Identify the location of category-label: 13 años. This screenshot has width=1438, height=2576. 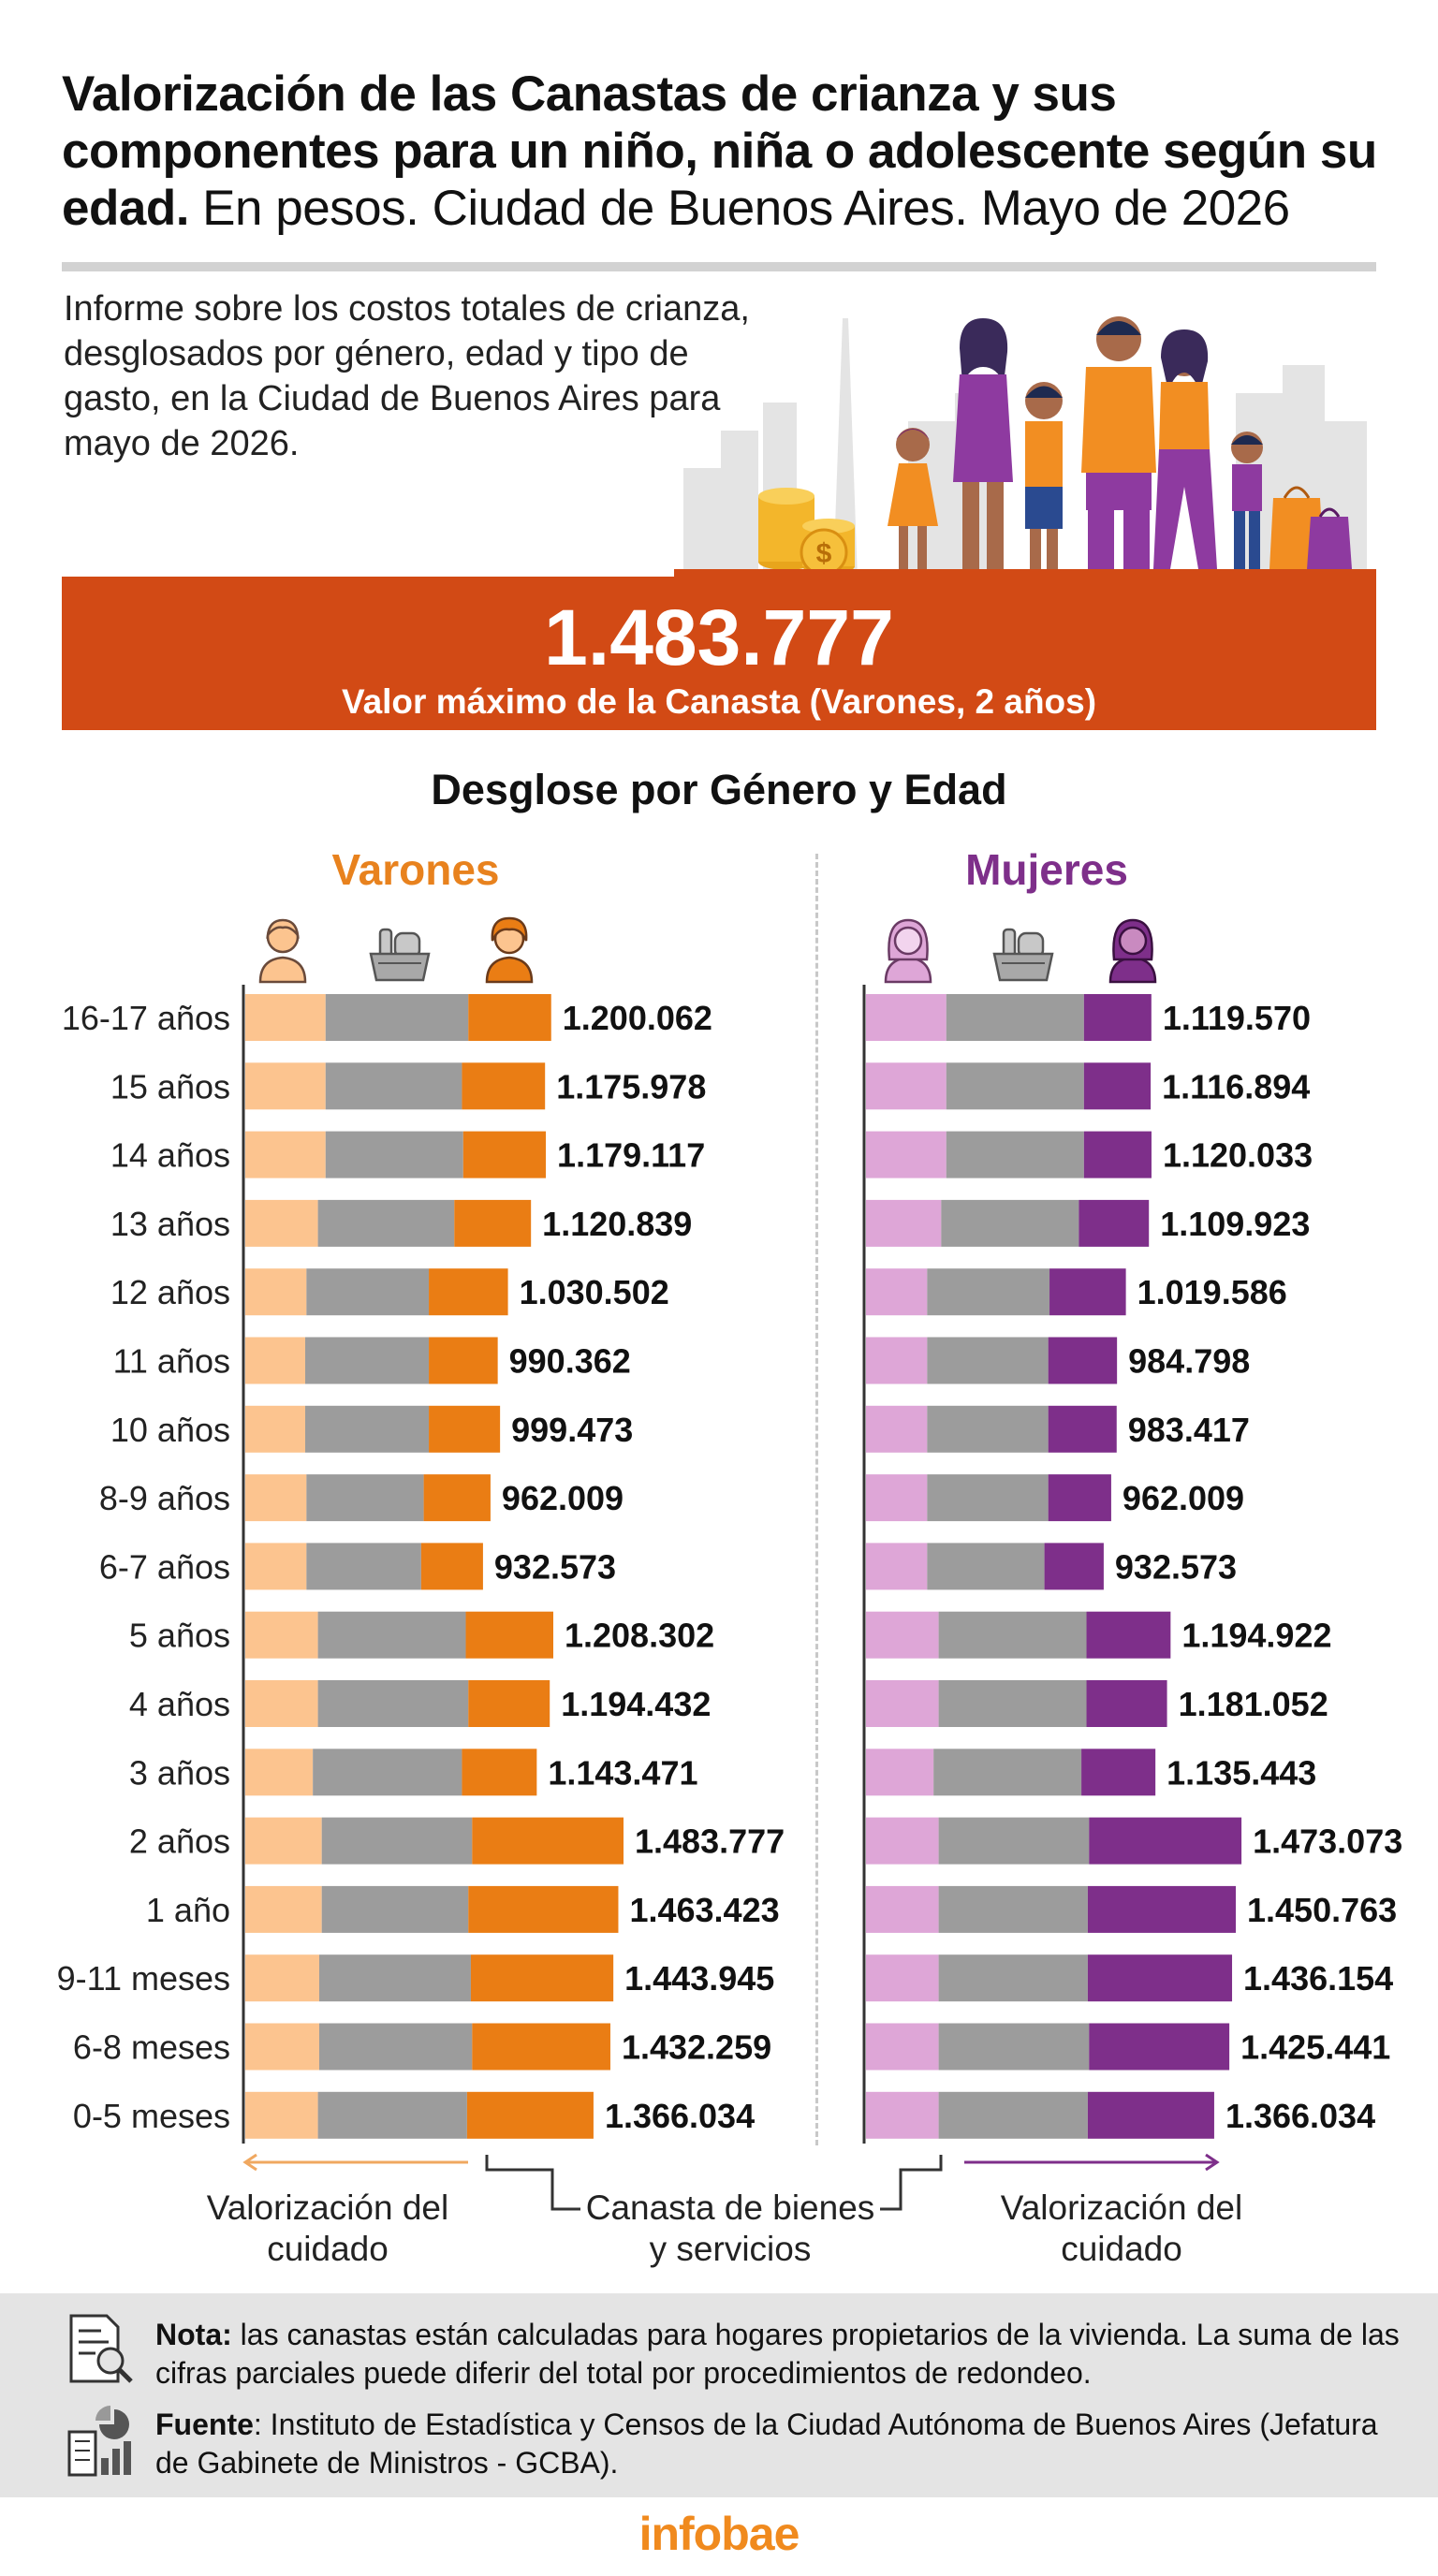
(170, 1224).